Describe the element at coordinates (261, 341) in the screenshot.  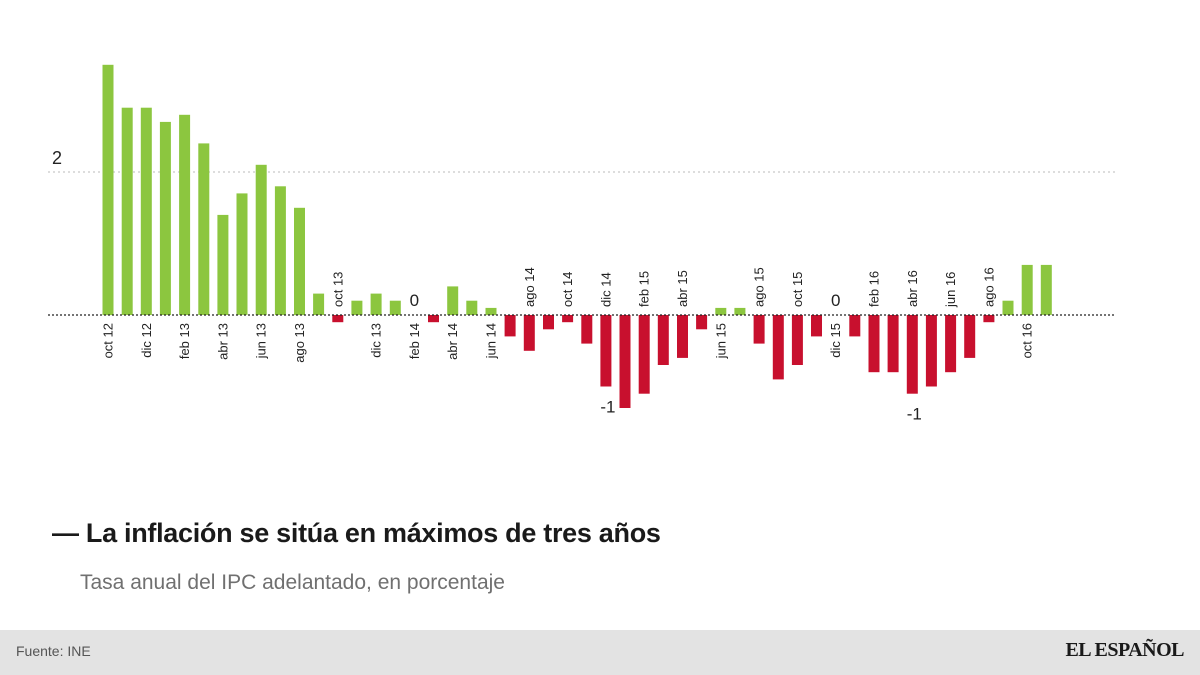
I see `x-tick-label: jun 13` at that location.